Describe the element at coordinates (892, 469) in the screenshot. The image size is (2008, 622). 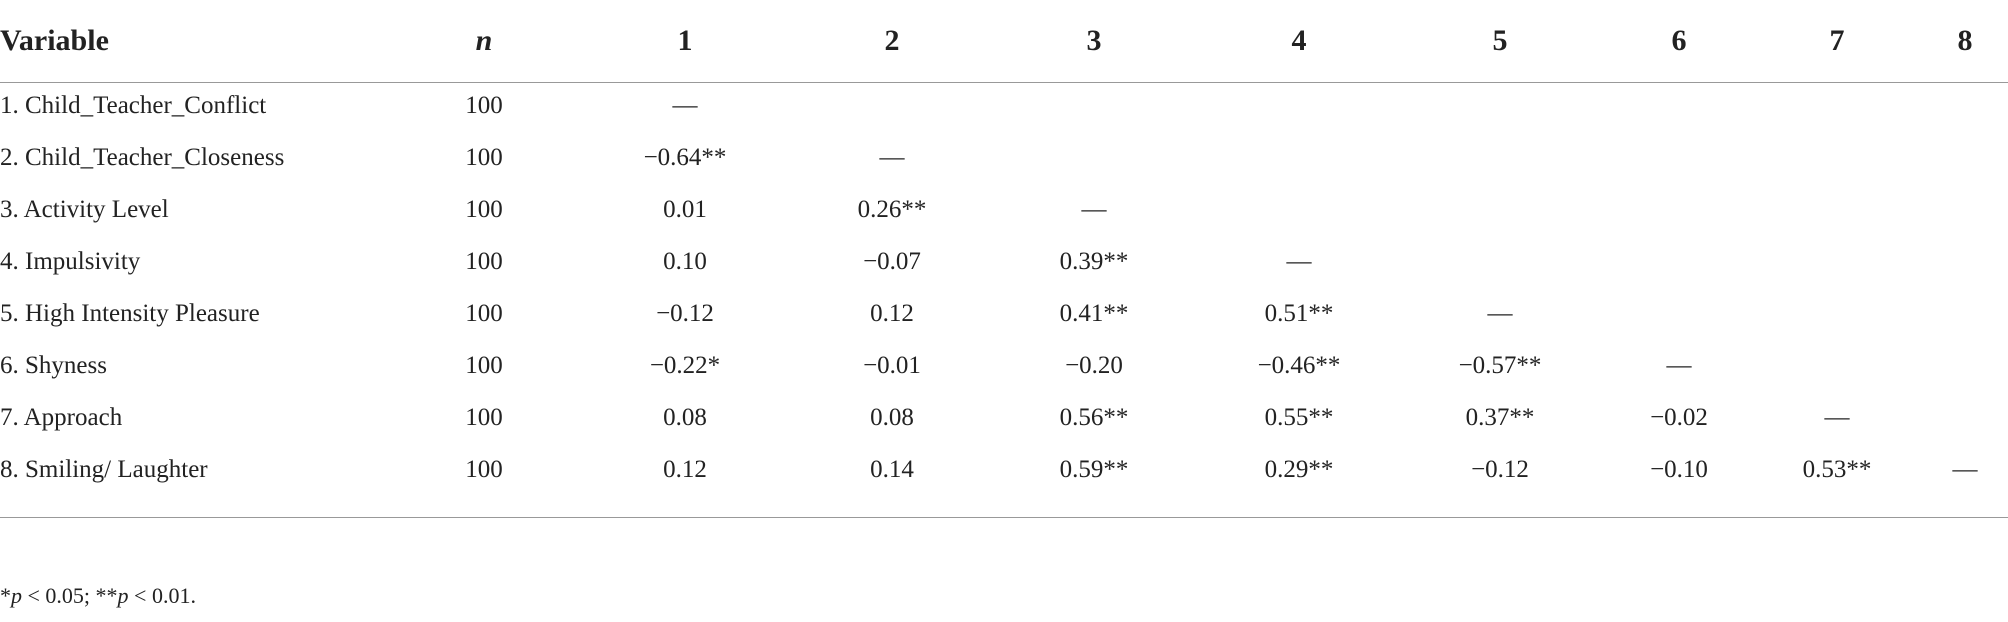
I see `correlation-cell: 0.14` at that location.